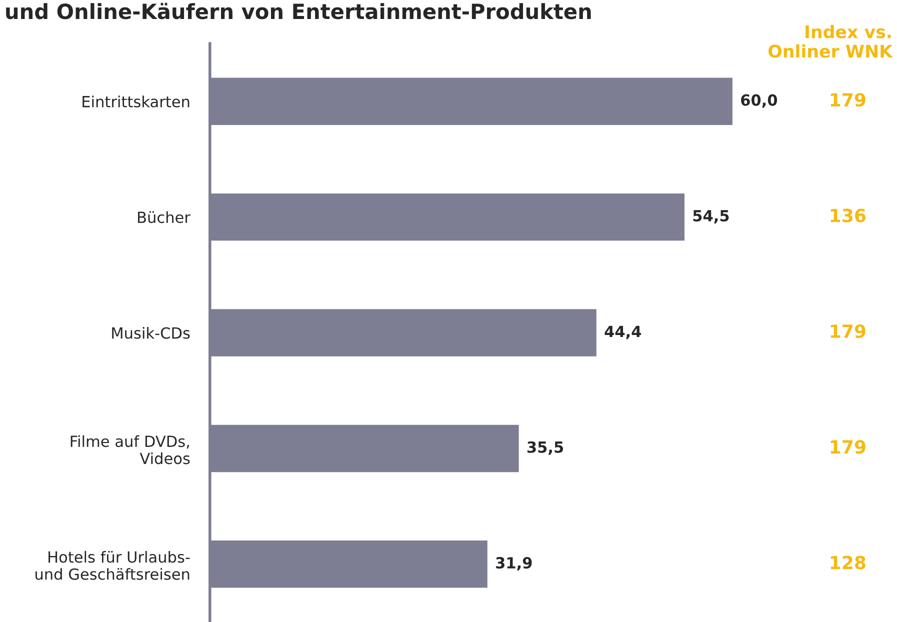 The width and height of the screenshot is (897, 622). Describe the element at coordinates (711, 217) in the screenshot. I see `data-label: 54,5` at that location.